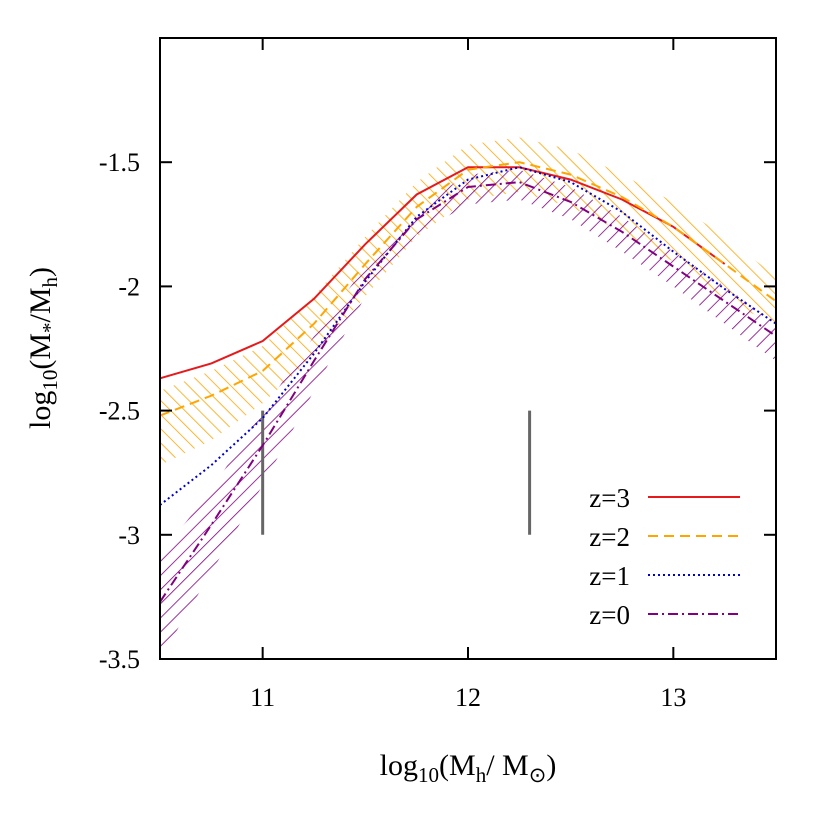  Describe the element at coordinates (119, 411) in the screenshot. I see `y-tick-label: -2.5` at that location.